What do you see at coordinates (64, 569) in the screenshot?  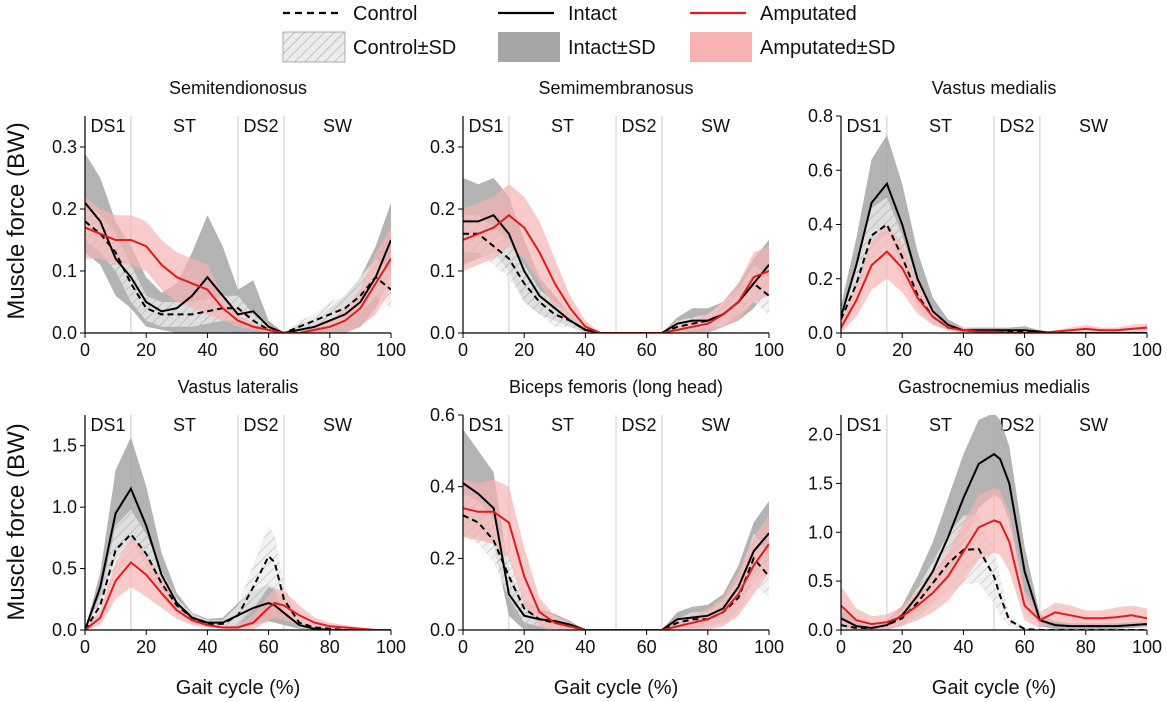 I see `y-tick-label: 0.5` at bounding box center [64, 569].